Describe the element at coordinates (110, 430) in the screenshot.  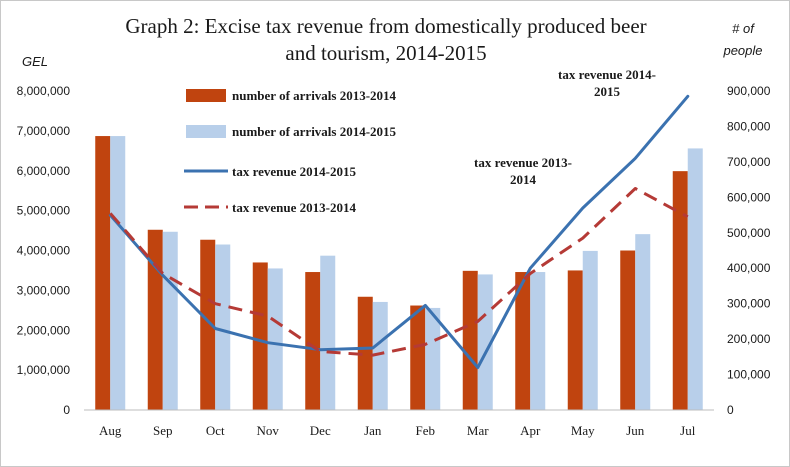
I see `x-tick-label-aug: Aug` at that location.